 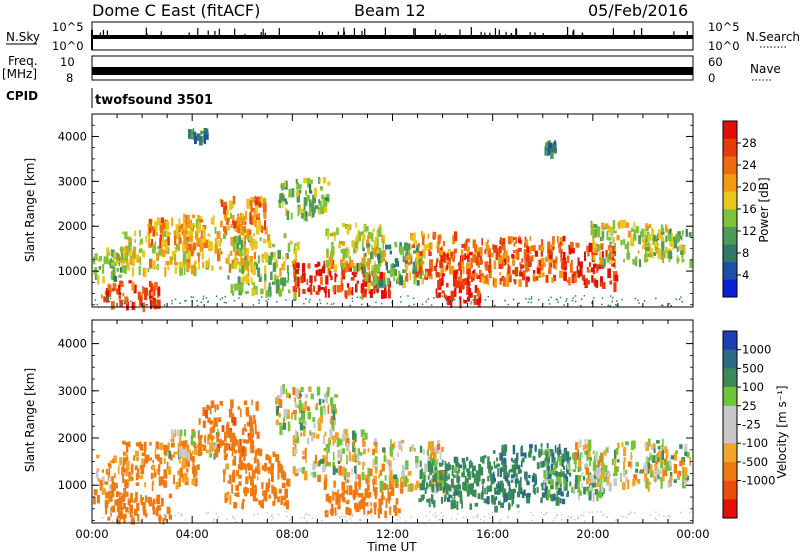 What do you see at coordinates (592, 534) in the screenshot?
I see `x-tick-label: 20:00` at bounding box center [592, 534].